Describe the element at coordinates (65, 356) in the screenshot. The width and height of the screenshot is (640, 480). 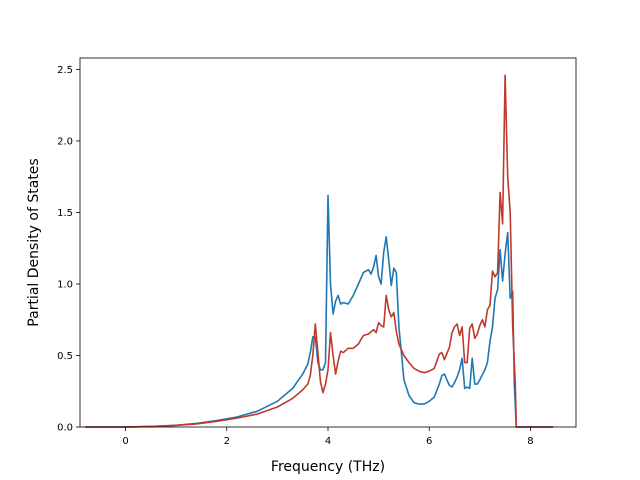
I see `y-tick-label: 0.5` at that location.